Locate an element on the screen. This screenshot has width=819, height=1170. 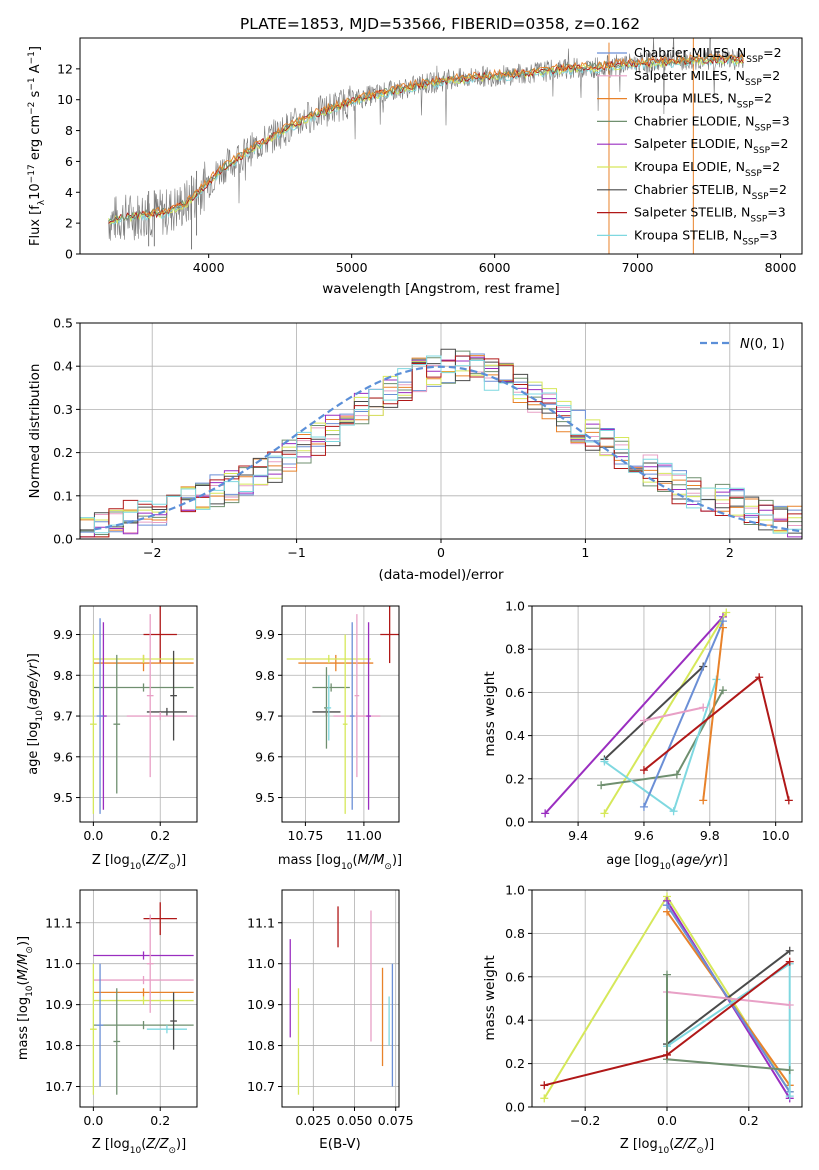
label-part: =3 is located at coordinates (768, 234).